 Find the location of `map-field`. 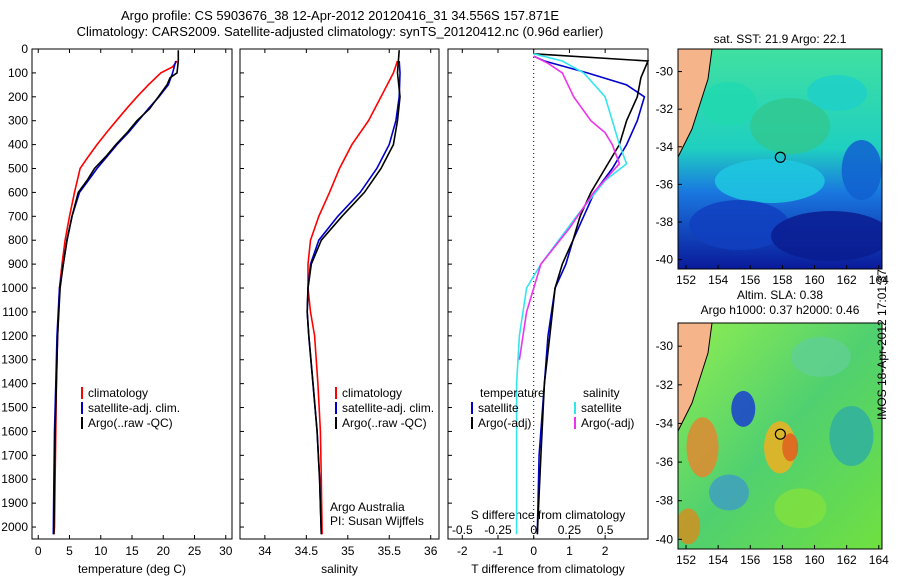

map-field is located at coordinates (780, 159).